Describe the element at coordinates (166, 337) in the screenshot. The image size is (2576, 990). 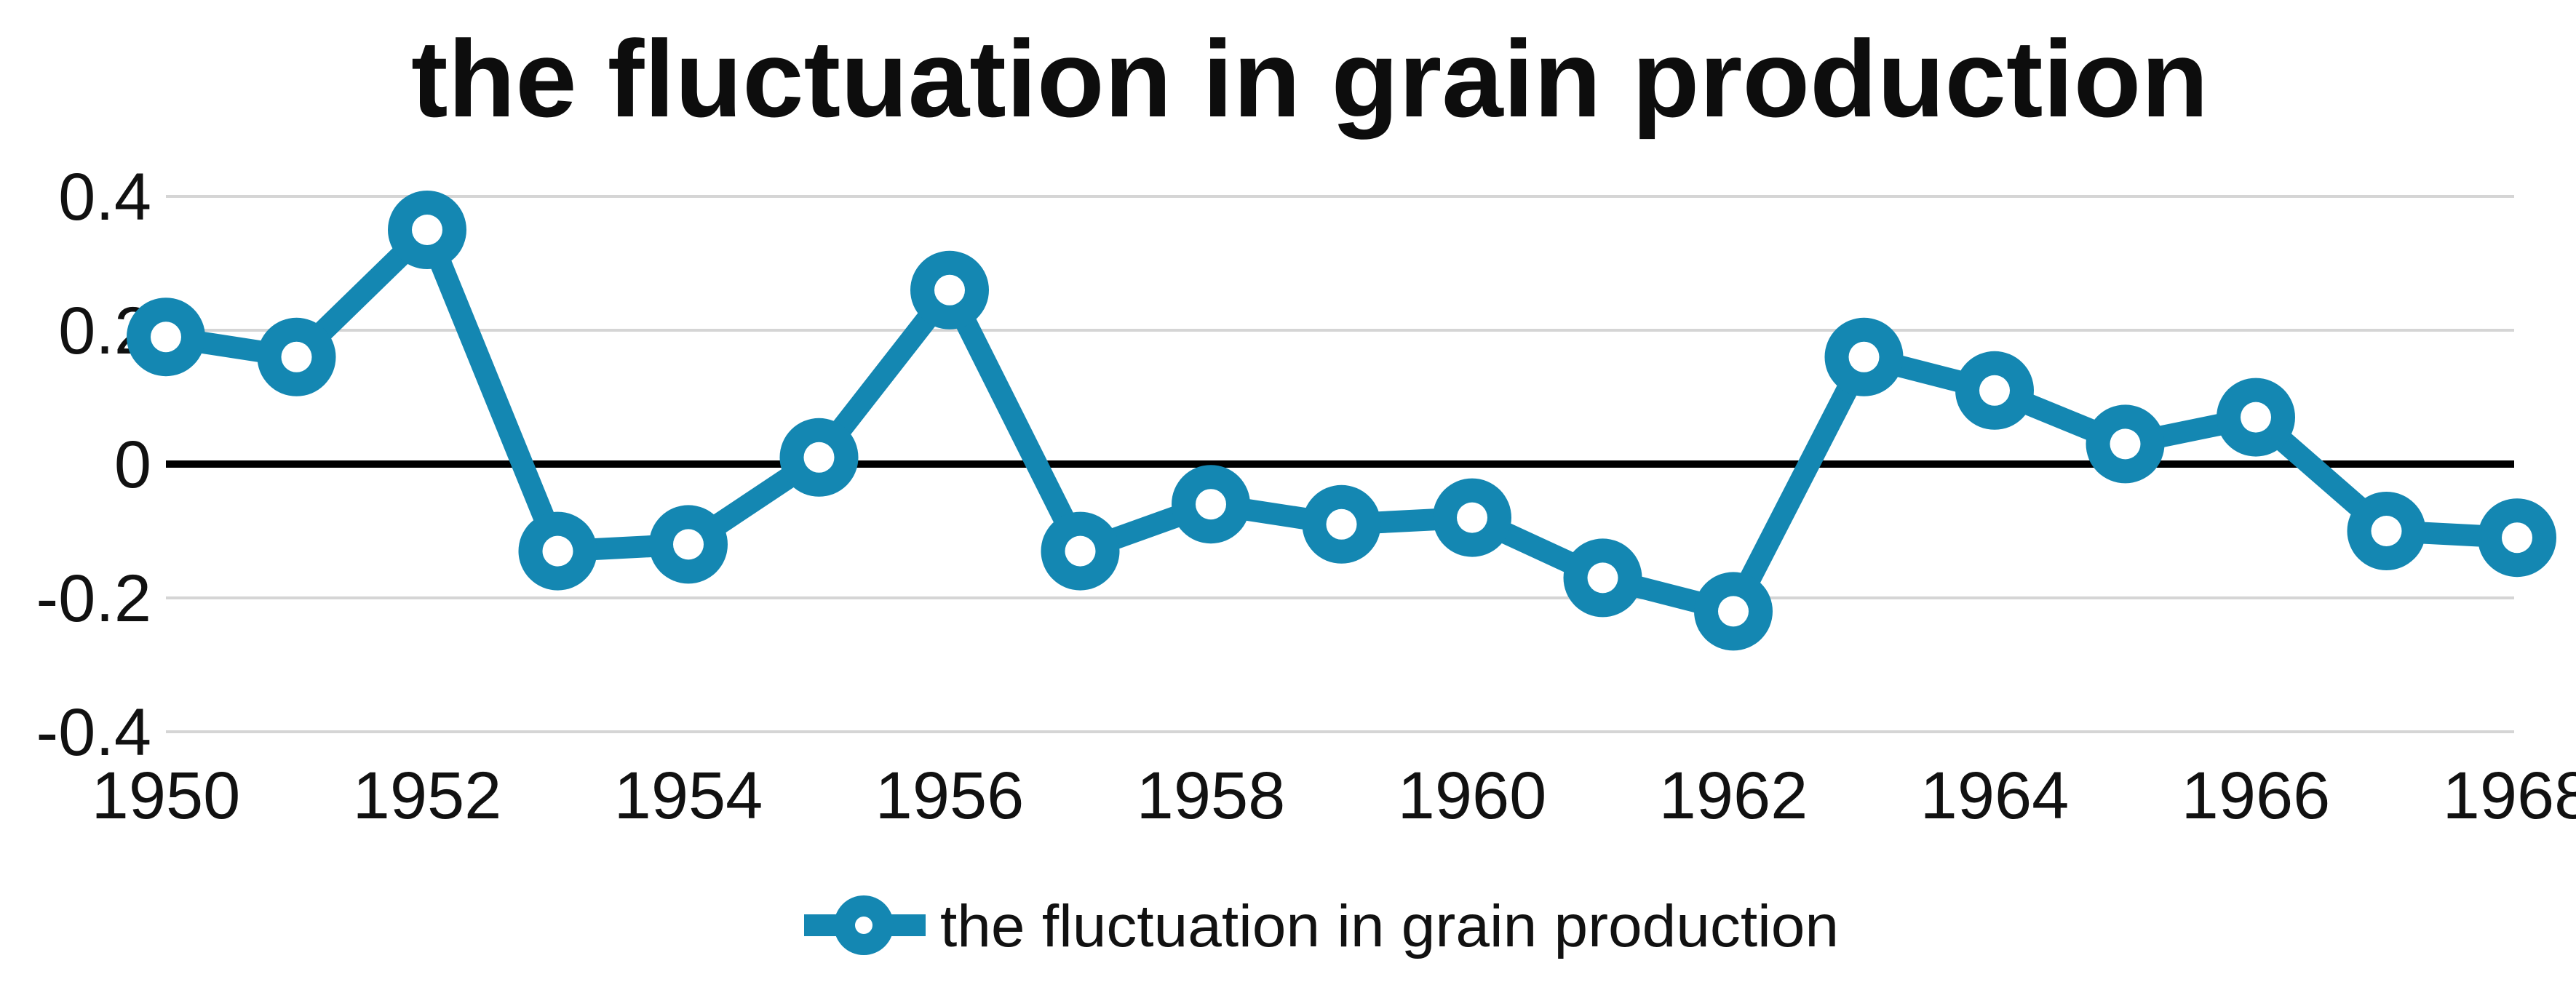
I see `data-point-hole-1950` at that location.